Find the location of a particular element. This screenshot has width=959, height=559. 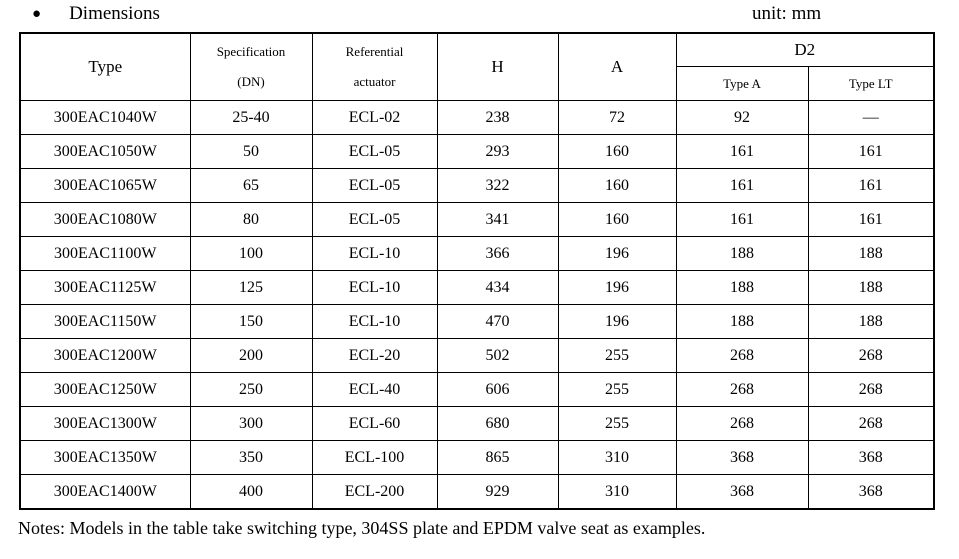

table-row: 300EAC1050W 50 ECL-05 293 160 161 161 is located at coordinates (477, 151).